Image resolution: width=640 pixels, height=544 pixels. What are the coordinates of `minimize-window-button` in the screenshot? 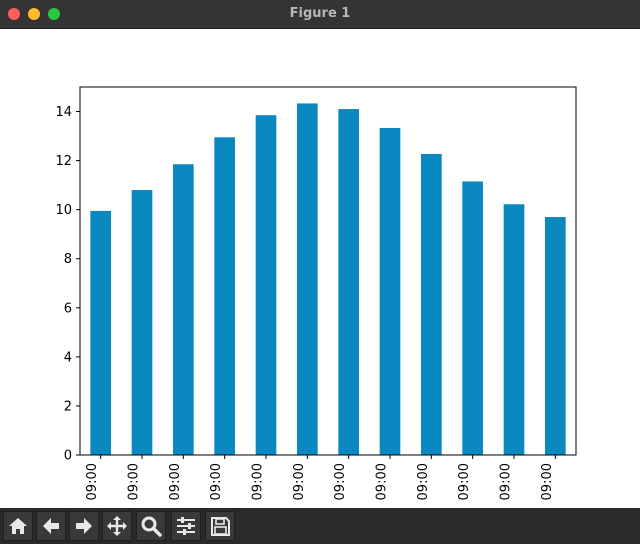 It's located at (34, 14).